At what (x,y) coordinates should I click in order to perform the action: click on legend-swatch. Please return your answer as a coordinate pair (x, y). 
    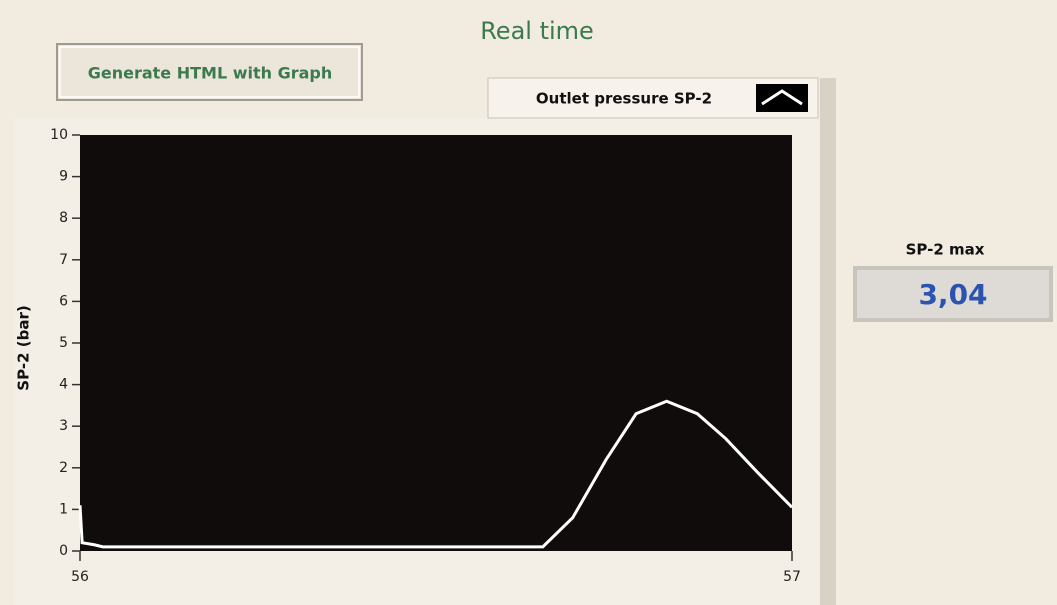
    Looking at the image, I should click on (782, 98).